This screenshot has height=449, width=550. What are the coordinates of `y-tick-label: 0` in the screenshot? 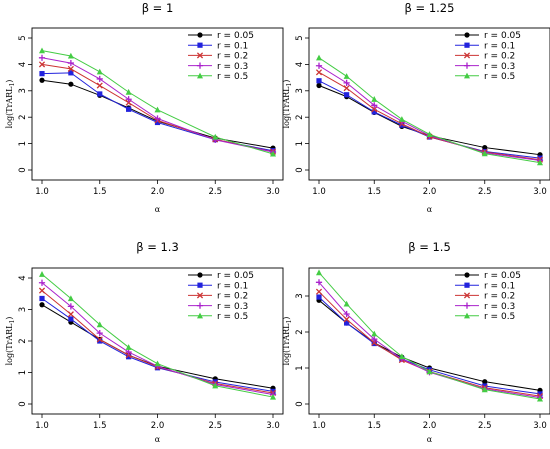 It's located at (23, 403).